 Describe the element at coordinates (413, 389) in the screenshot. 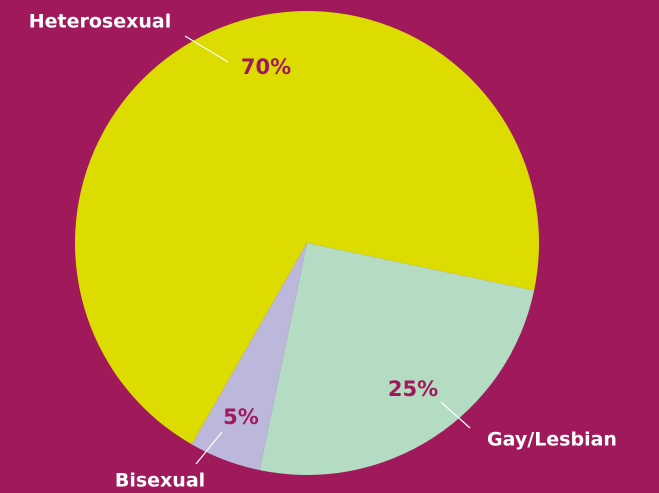

I see `value-label: 25%` at that location.